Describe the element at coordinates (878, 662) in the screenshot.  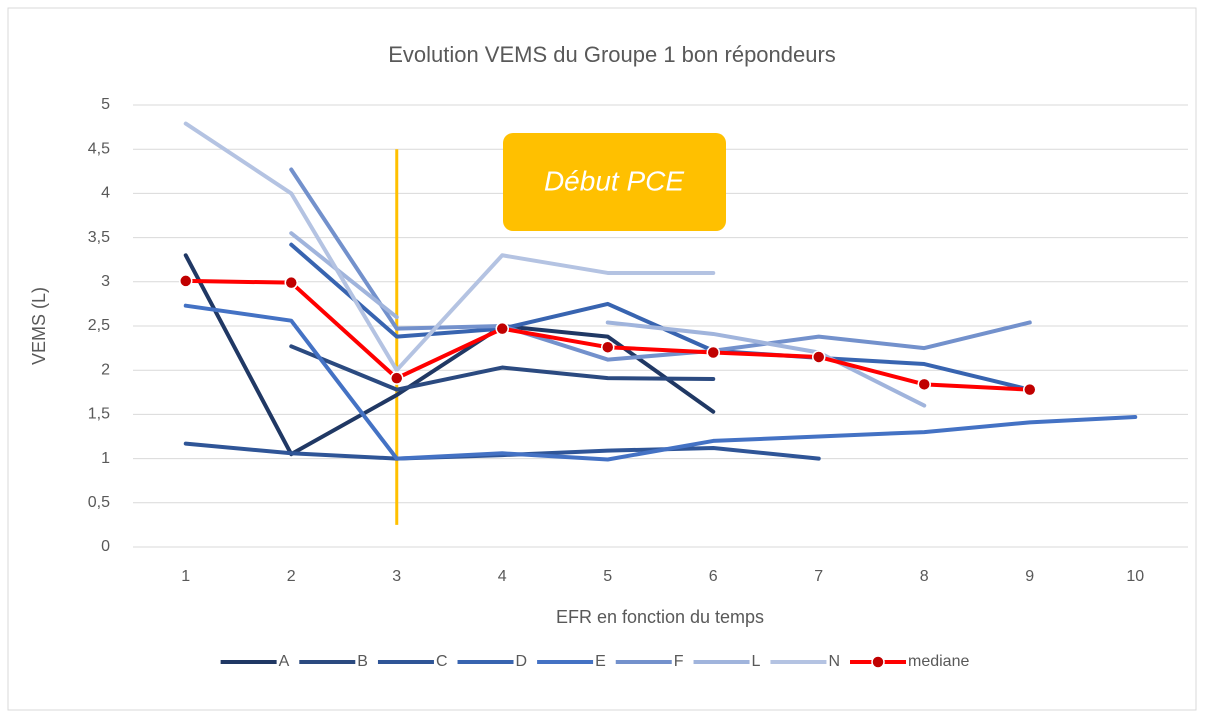
I see `legend-marker` at that location.